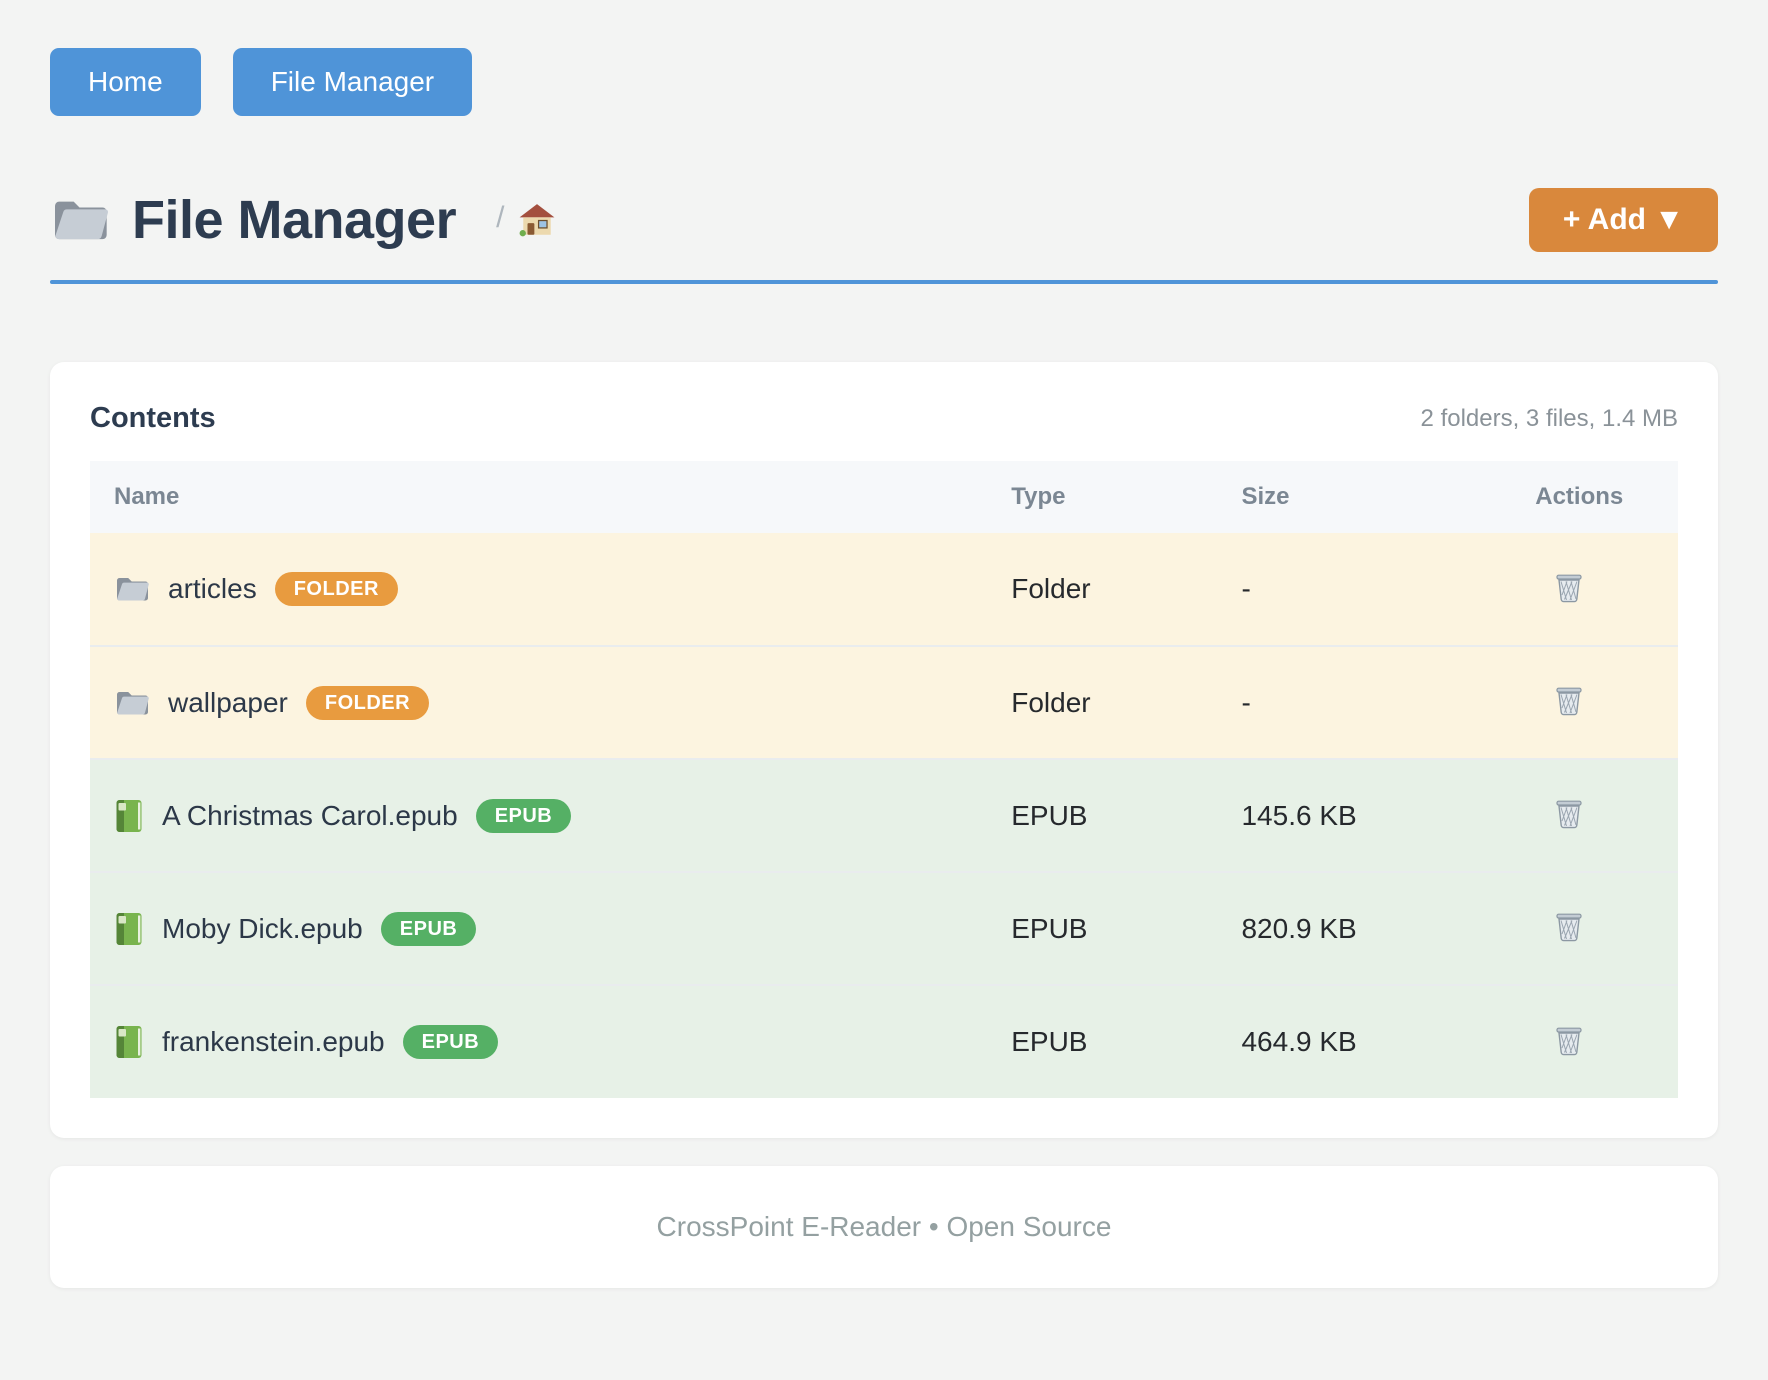  What do you see at coordinates (1623, 220) in the screenshot?
I see `add-button: + Add ▼` at bounding box center [1623, 220].